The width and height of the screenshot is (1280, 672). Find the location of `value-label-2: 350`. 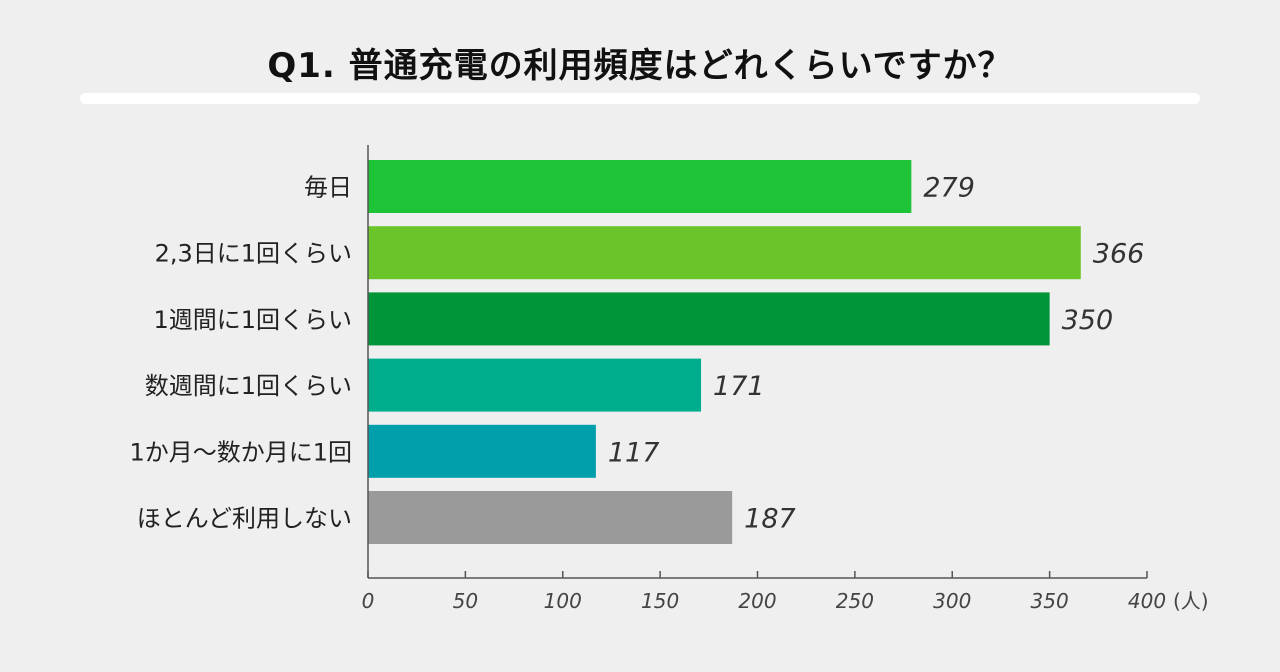

value-label-2: 350 is located at coordinates (1088, 320).